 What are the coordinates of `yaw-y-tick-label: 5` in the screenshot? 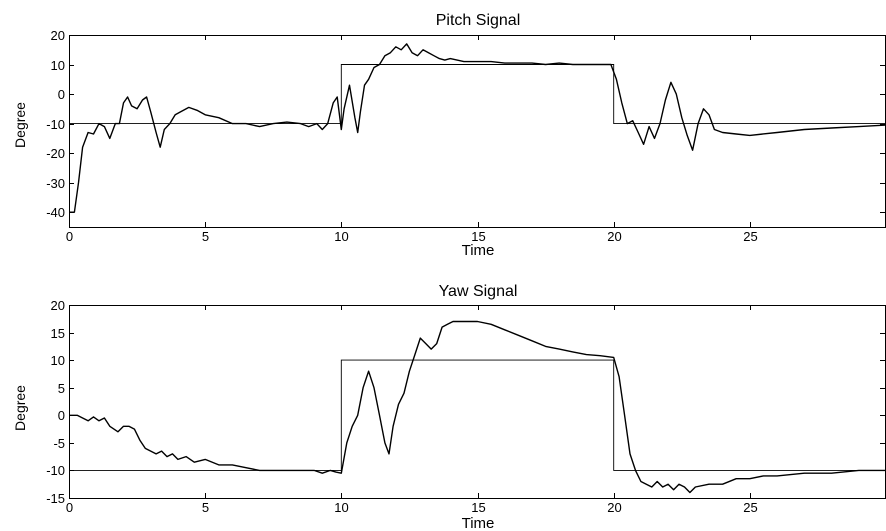 It's located at (61, 388).